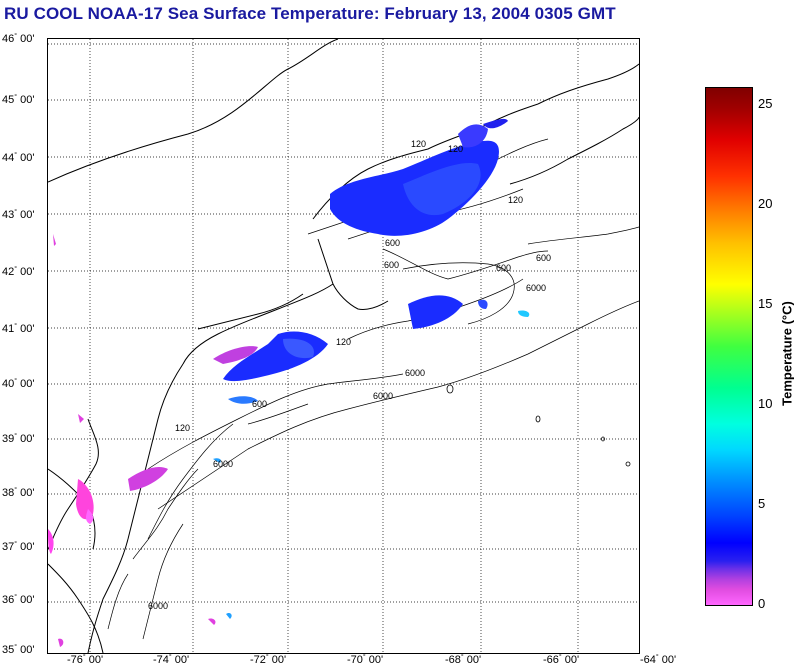 The width and height of the screenshot is (798, 672). What do you see at coordinates (729, 346) in the screenshot?
I see `temperature-colorbar` at bounding box center [729, 346].